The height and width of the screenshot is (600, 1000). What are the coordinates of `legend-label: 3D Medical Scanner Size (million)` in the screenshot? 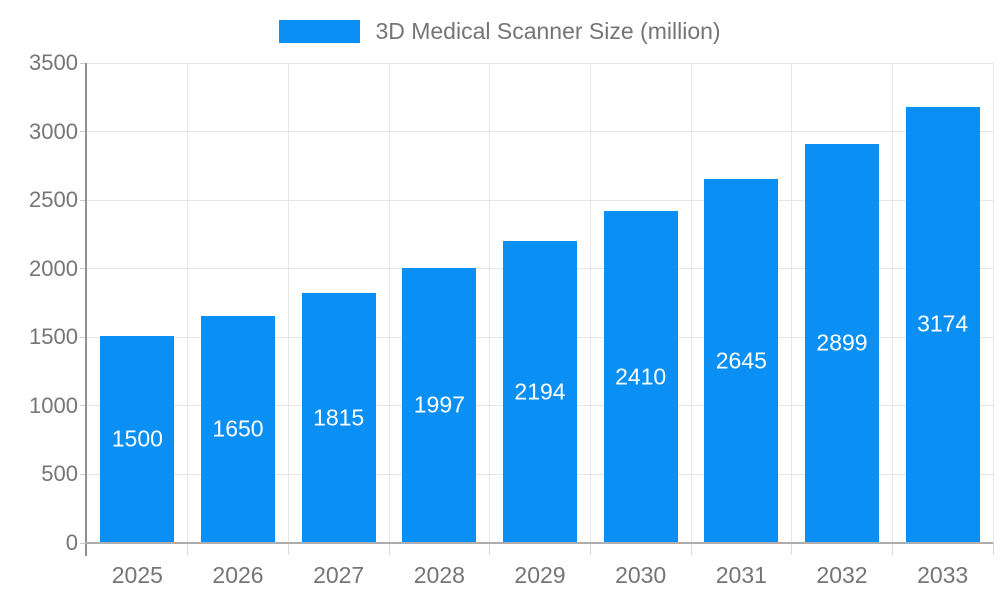 It's located at (548, 31).